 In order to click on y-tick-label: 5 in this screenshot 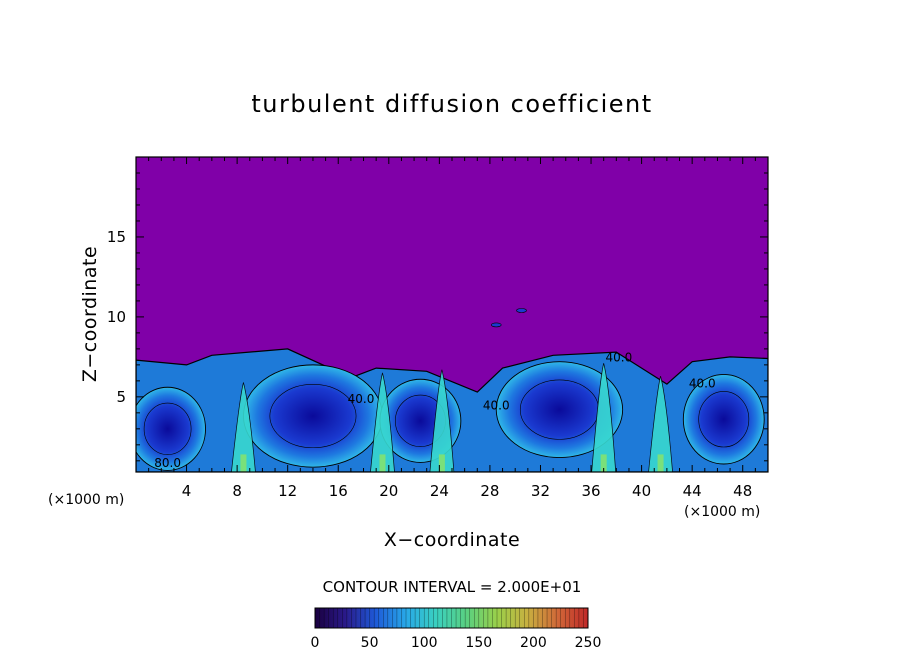, I will do `click(121, 397)`.